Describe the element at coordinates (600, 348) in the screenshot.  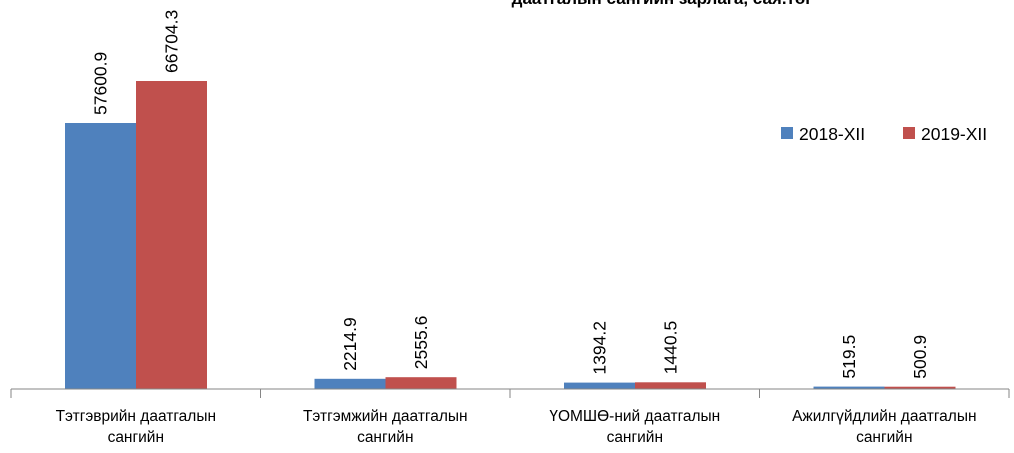
I see `data-label: 1394.2` at that location.